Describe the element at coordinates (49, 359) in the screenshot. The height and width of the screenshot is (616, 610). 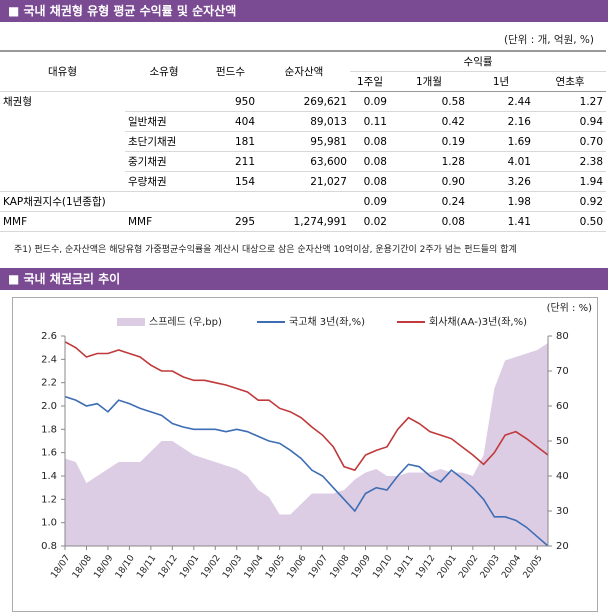
I see `y-tick-label: 2.4` at that location.